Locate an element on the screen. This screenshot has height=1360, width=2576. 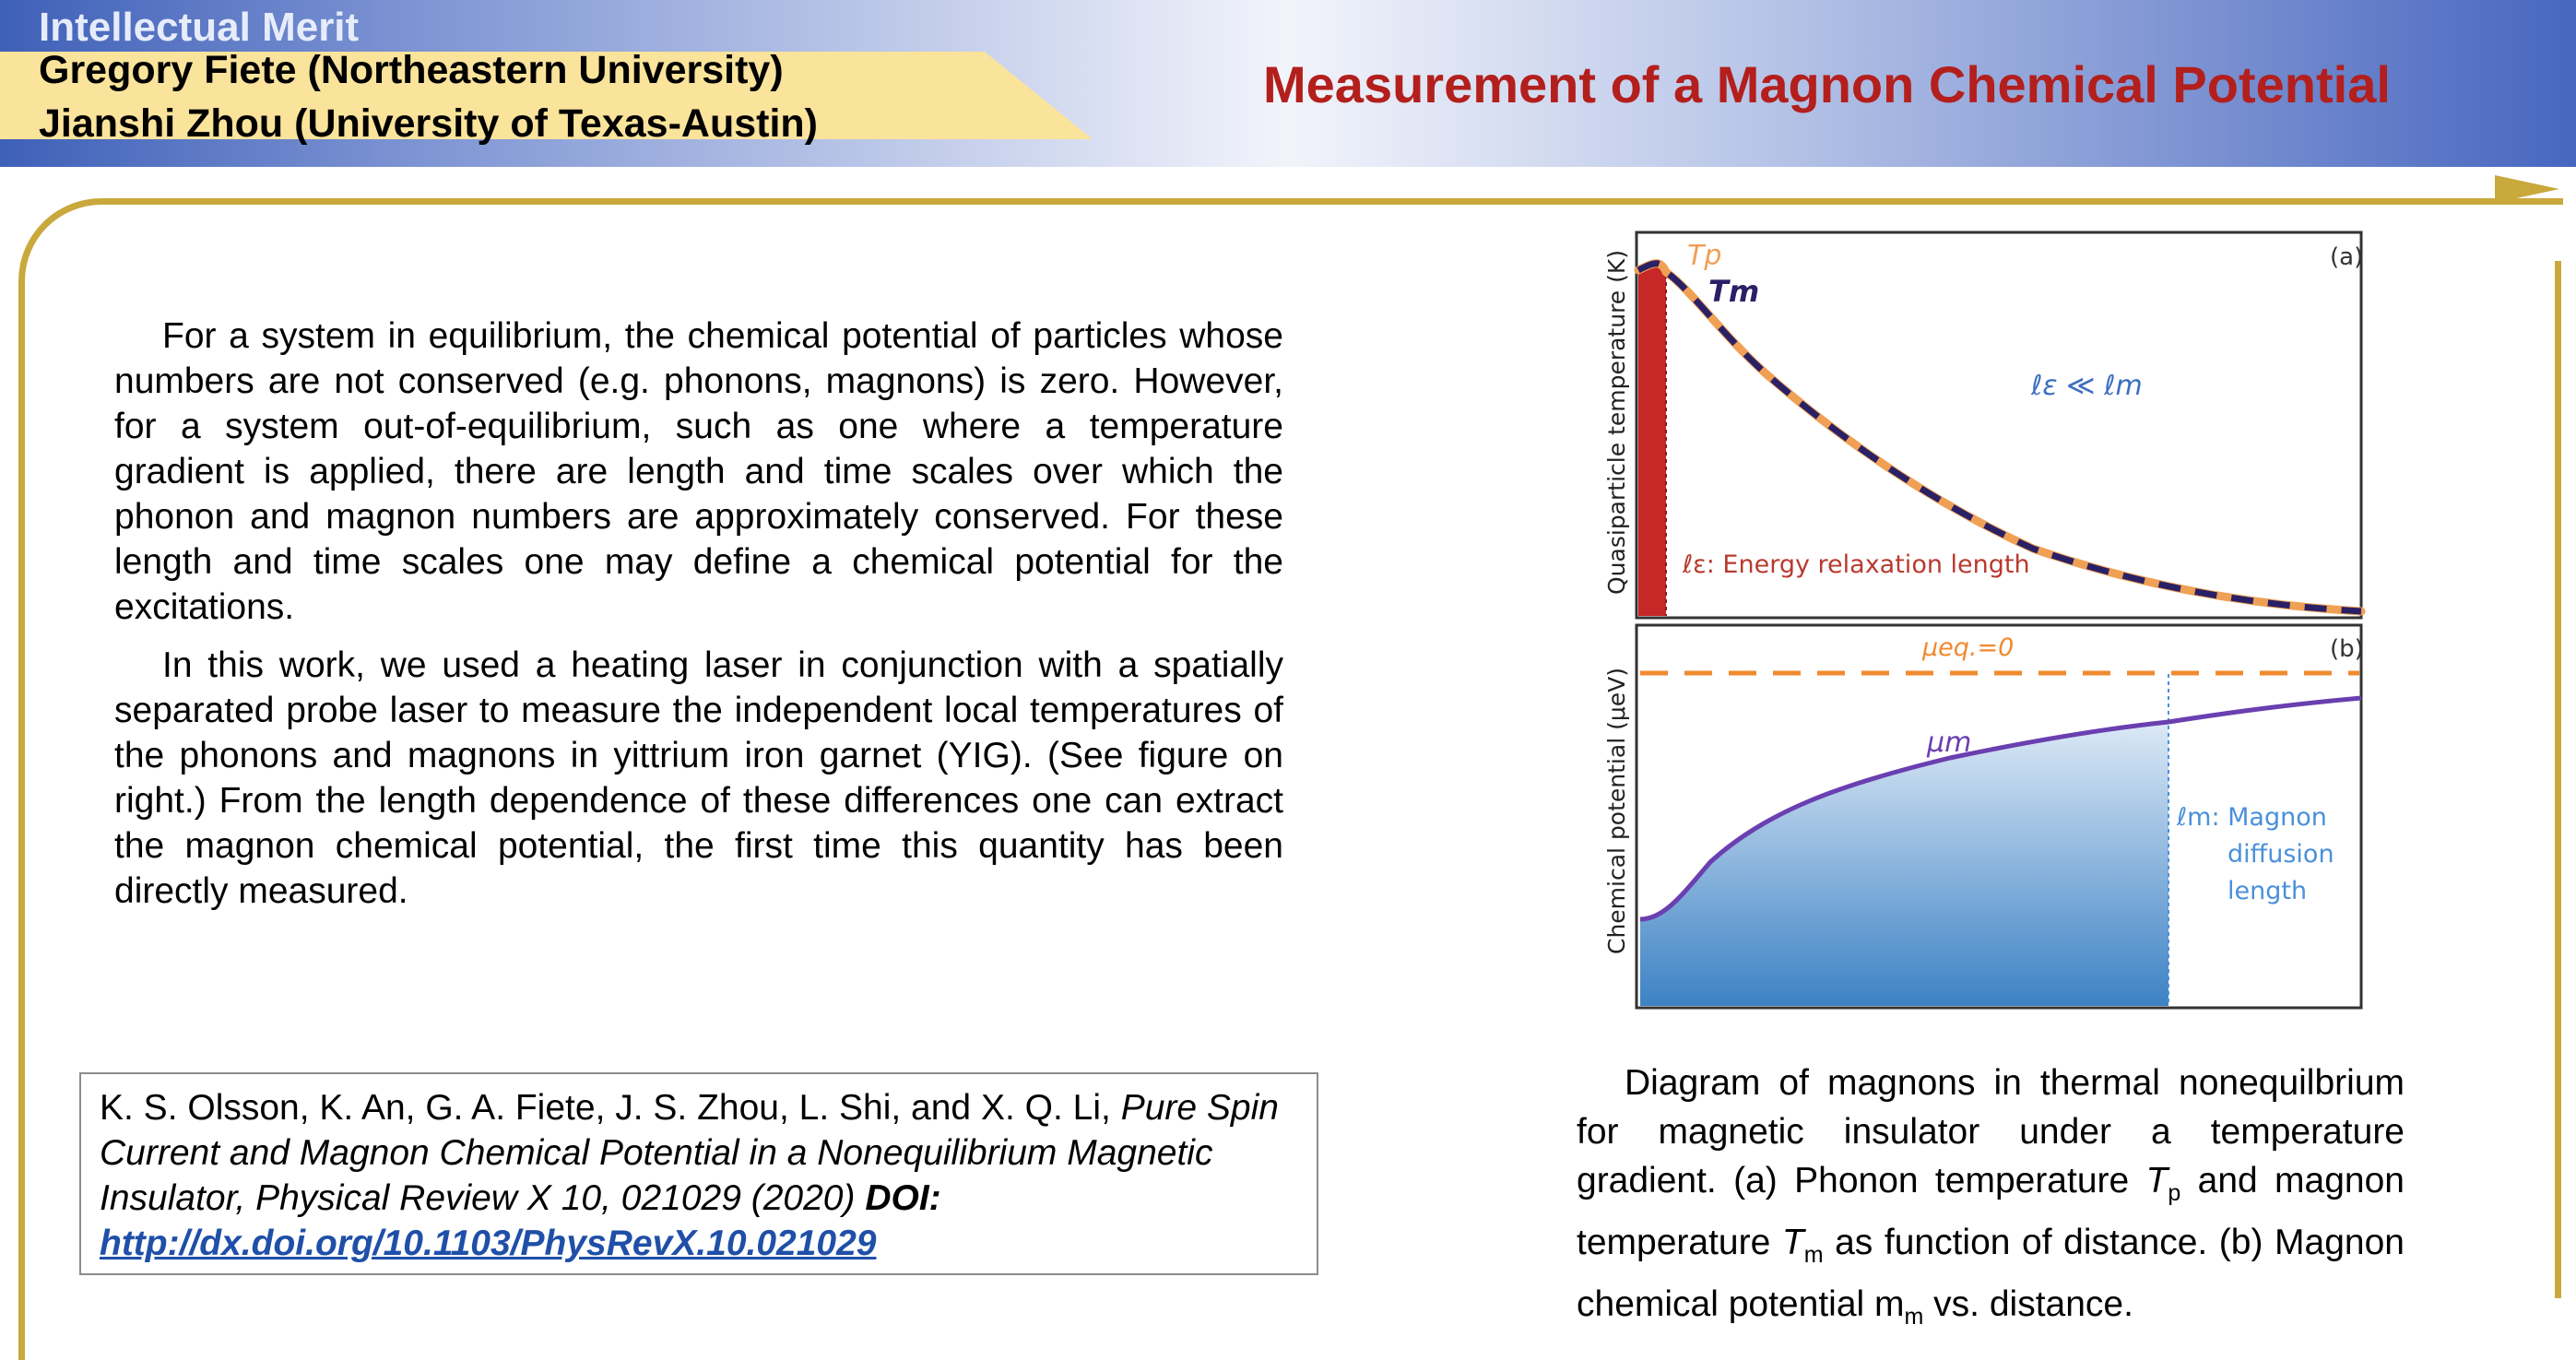
panel-b-tag: (b) is located at coordinates (2347, 649).